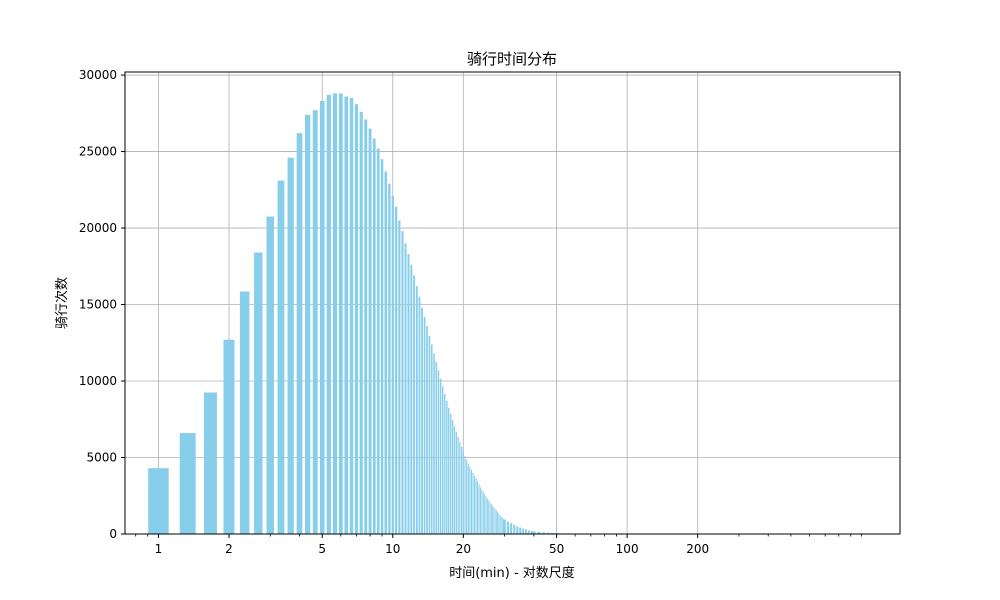 The image size is (1000, 600). Describe the element at coordinates (322, 549) in the screenshot. I see `x-tick-label: 5` at that location.